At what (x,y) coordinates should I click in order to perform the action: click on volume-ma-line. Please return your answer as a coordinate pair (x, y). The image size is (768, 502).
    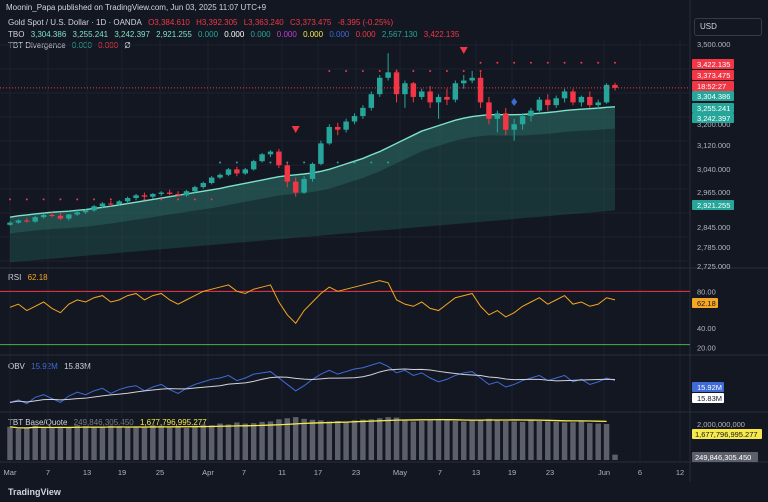
    Looking at the image, I should click on (308, 423).